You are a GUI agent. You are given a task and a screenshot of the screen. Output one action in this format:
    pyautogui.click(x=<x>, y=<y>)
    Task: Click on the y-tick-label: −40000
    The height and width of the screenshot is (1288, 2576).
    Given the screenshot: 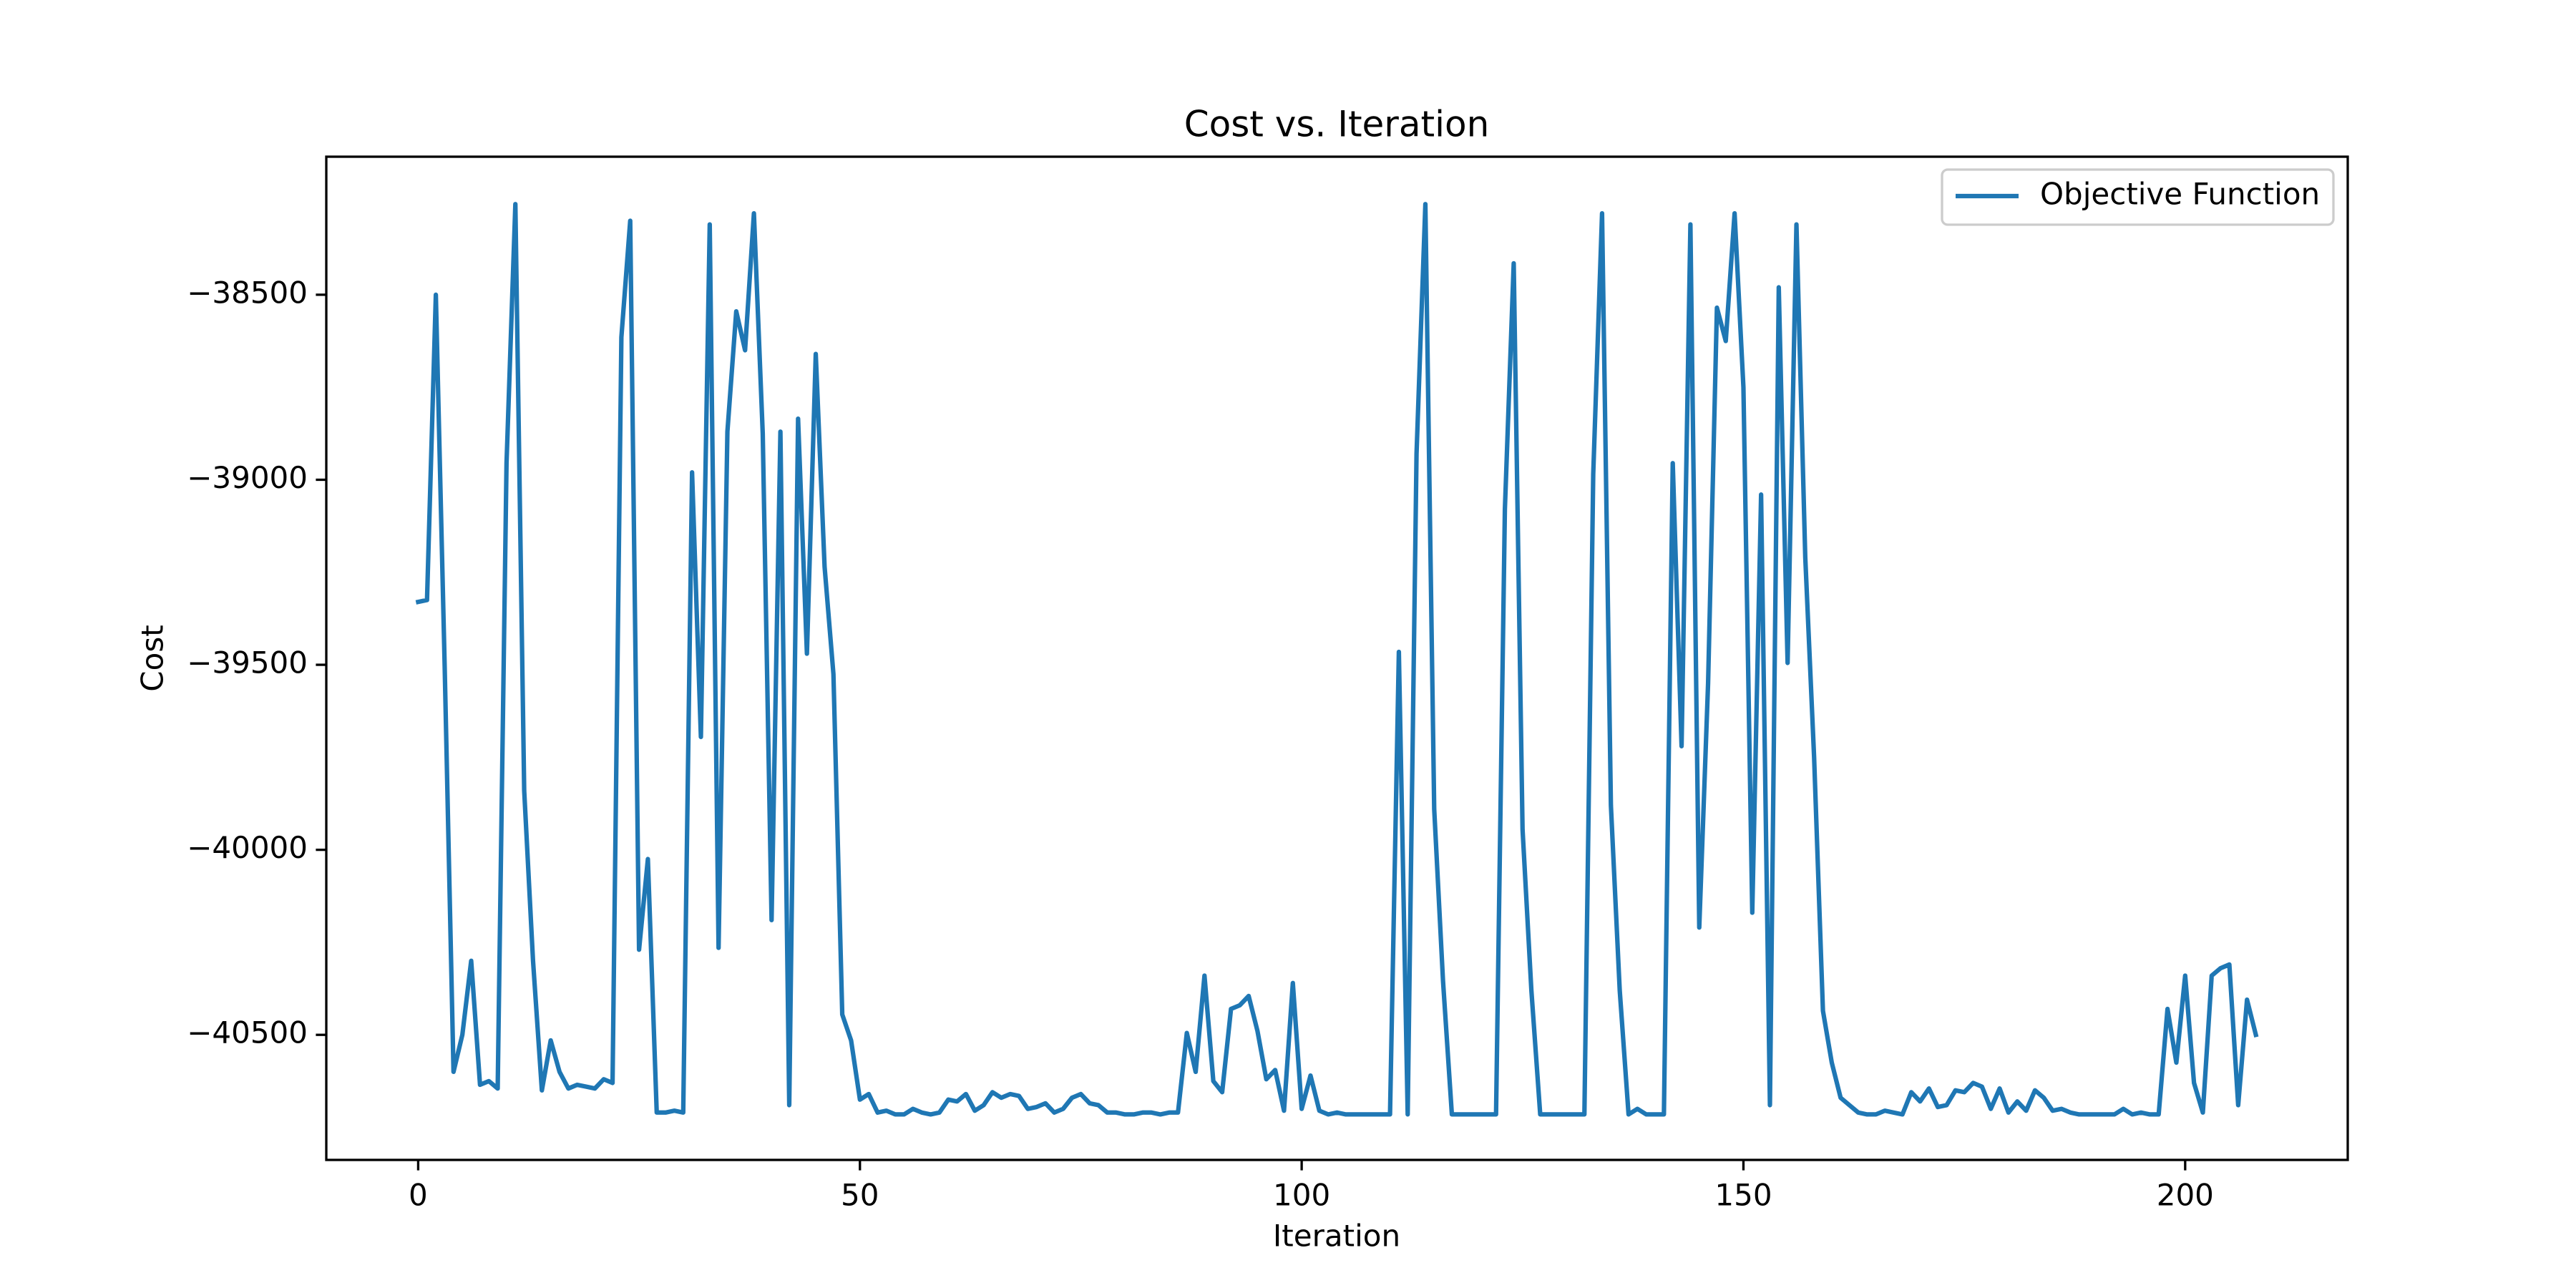 What is the action you would take?
    pyautogui.click(x=247, y=847)
    